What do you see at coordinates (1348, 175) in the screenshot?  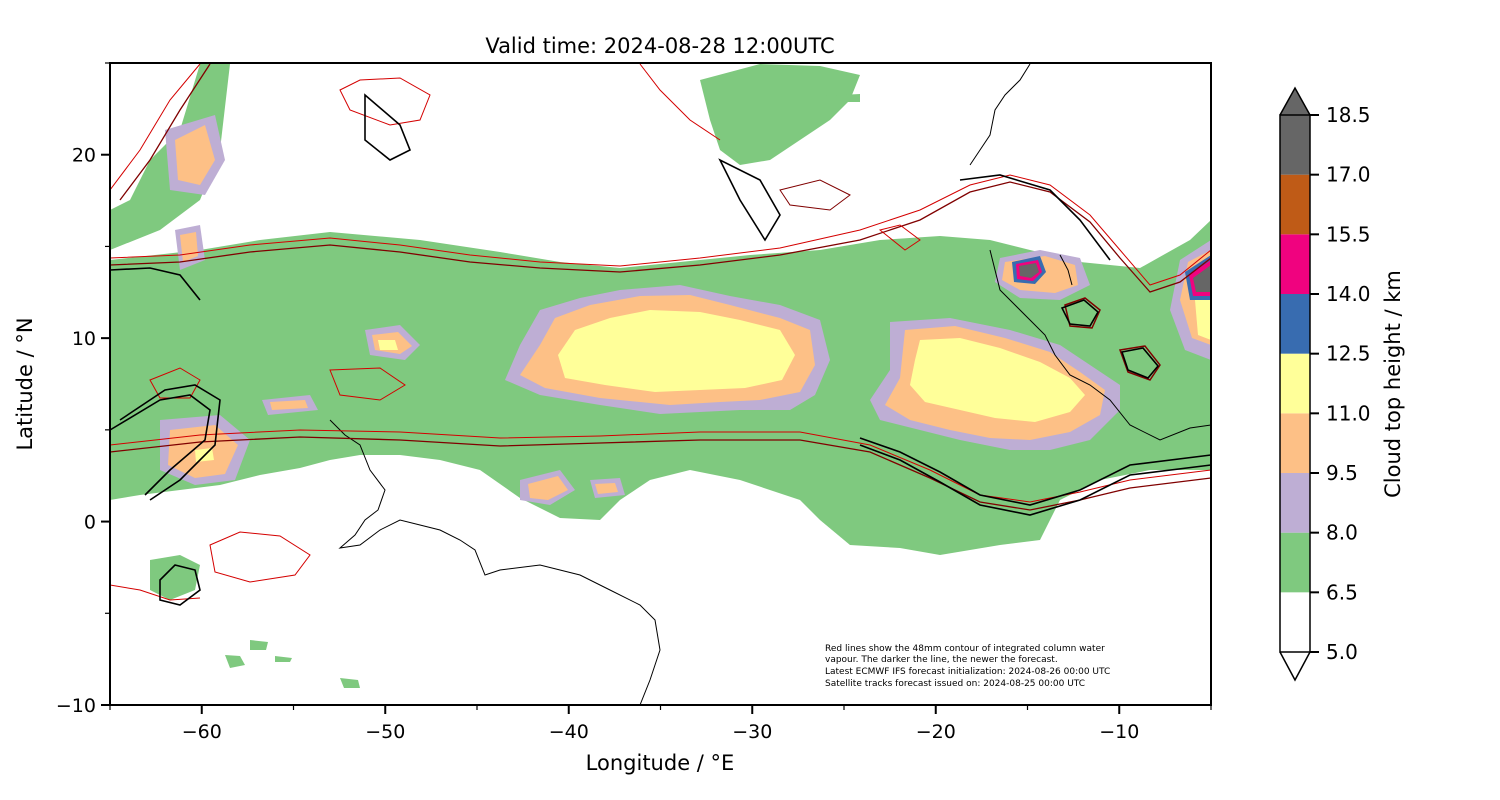 I see `colorbar-tick-label: 17.0` at bounding box center [1348, 175].